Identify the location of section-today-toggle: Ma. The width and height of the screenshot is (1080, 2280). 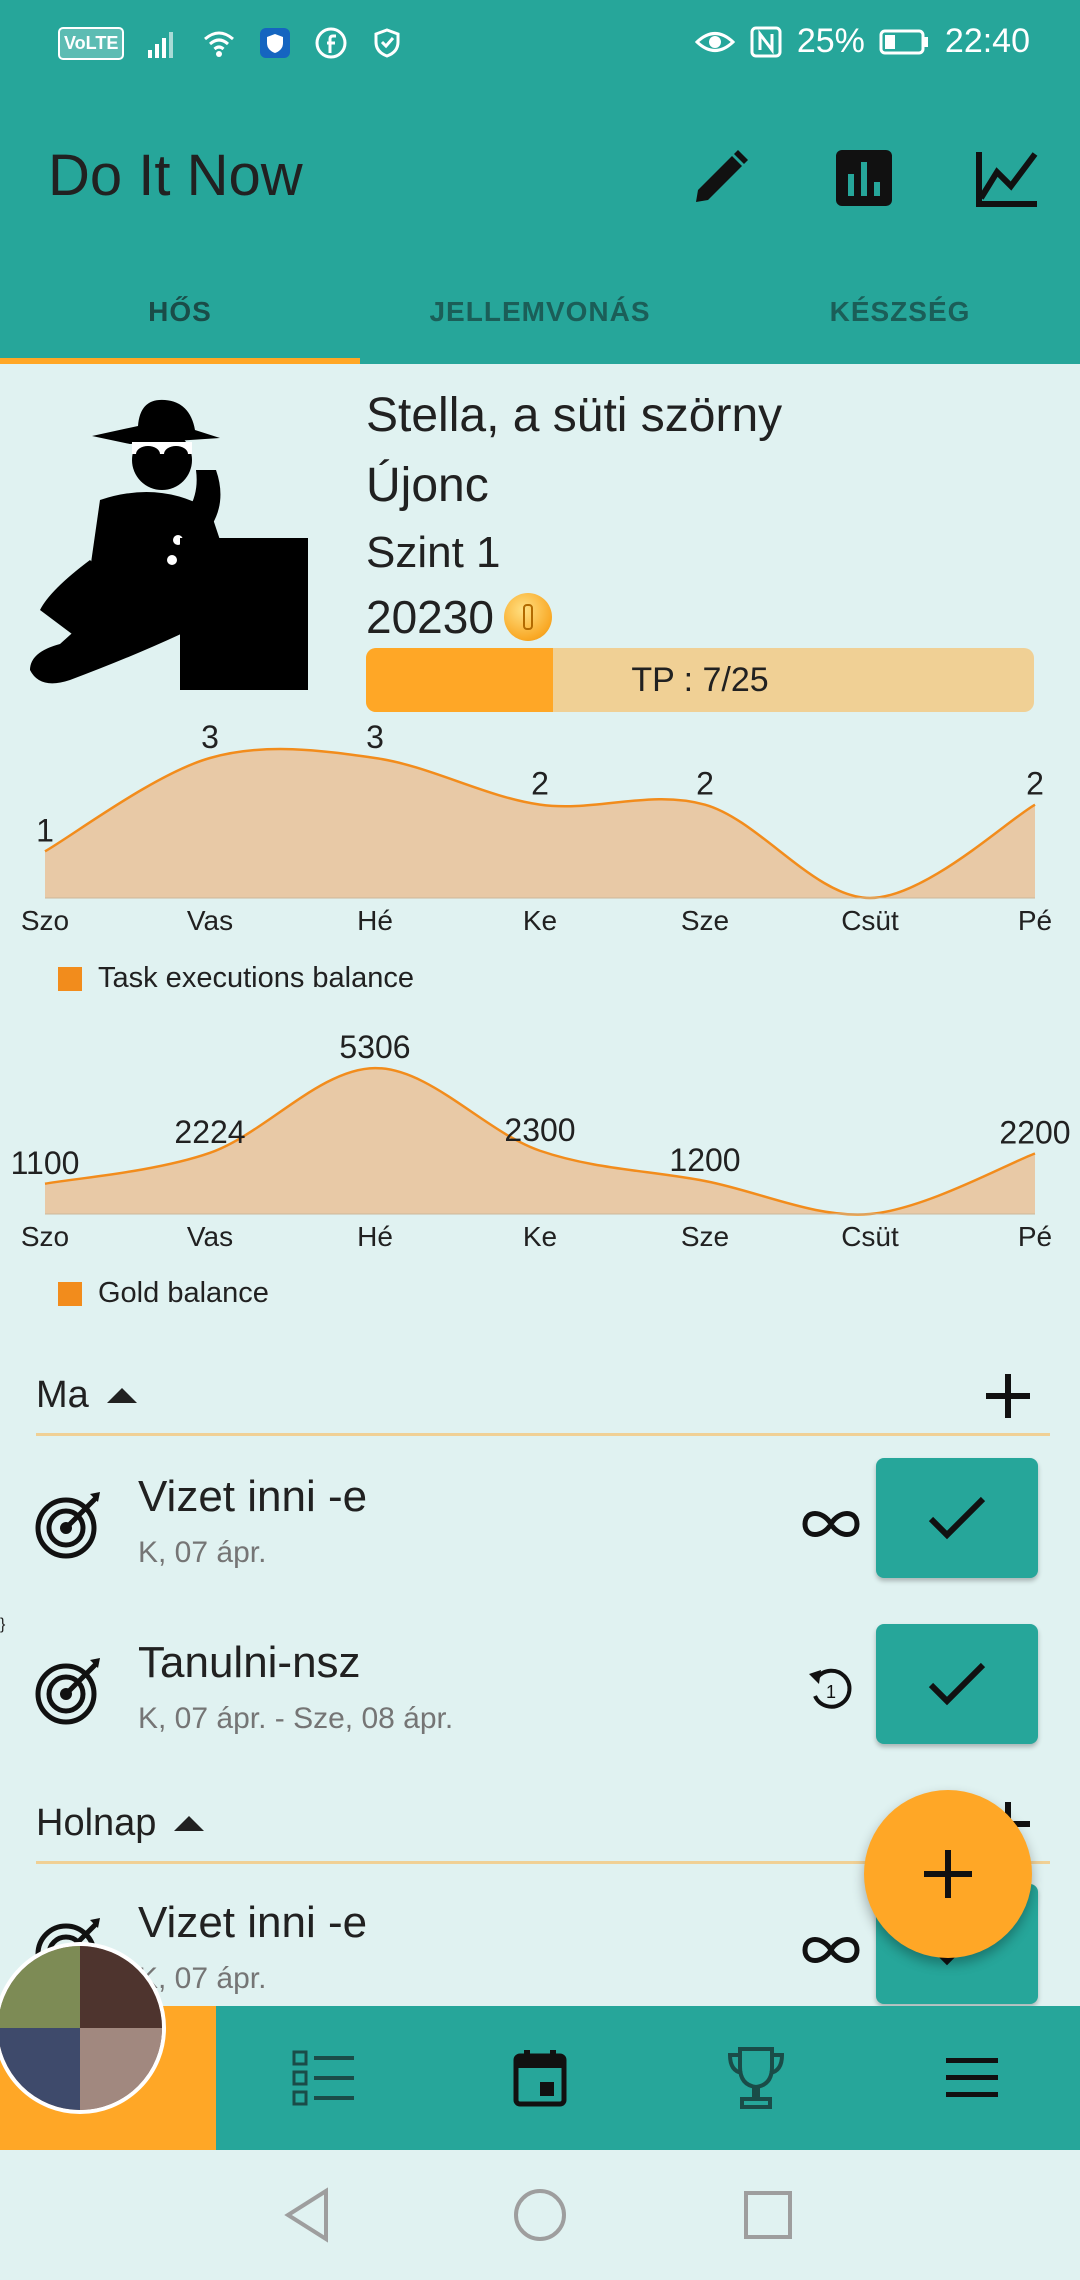
(86, 1395).